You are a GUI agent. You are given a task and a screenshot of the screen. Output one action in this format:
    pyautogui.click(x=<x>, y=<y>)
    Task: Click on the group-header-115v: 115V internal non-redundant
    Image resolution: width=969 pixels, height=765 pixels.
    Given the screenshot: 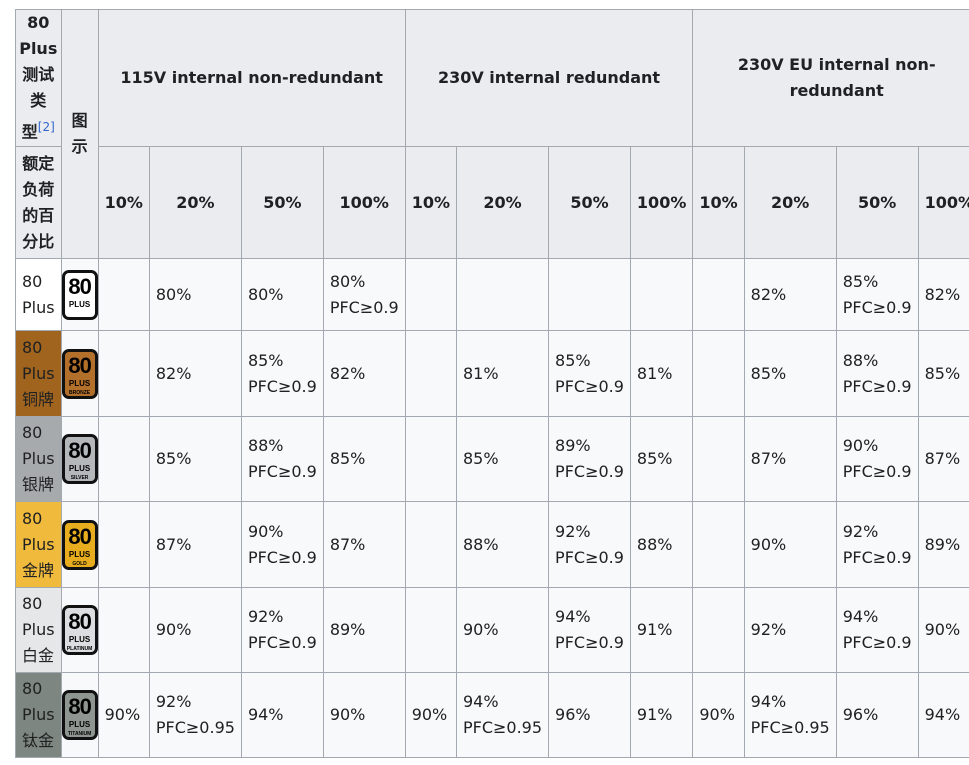 What is the action you would take?
    pyautogui.click(x=251, y=78)
    